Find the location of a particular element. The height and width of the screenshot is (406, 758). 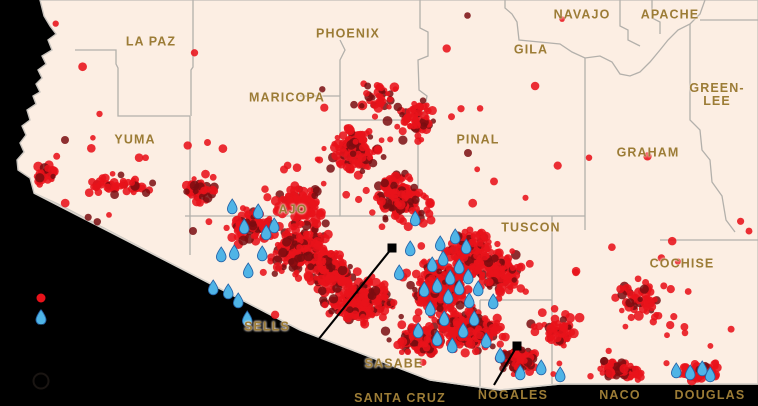

border-label-santa-cruz: SANTA CRUZ is located at coordinates (400, 398).